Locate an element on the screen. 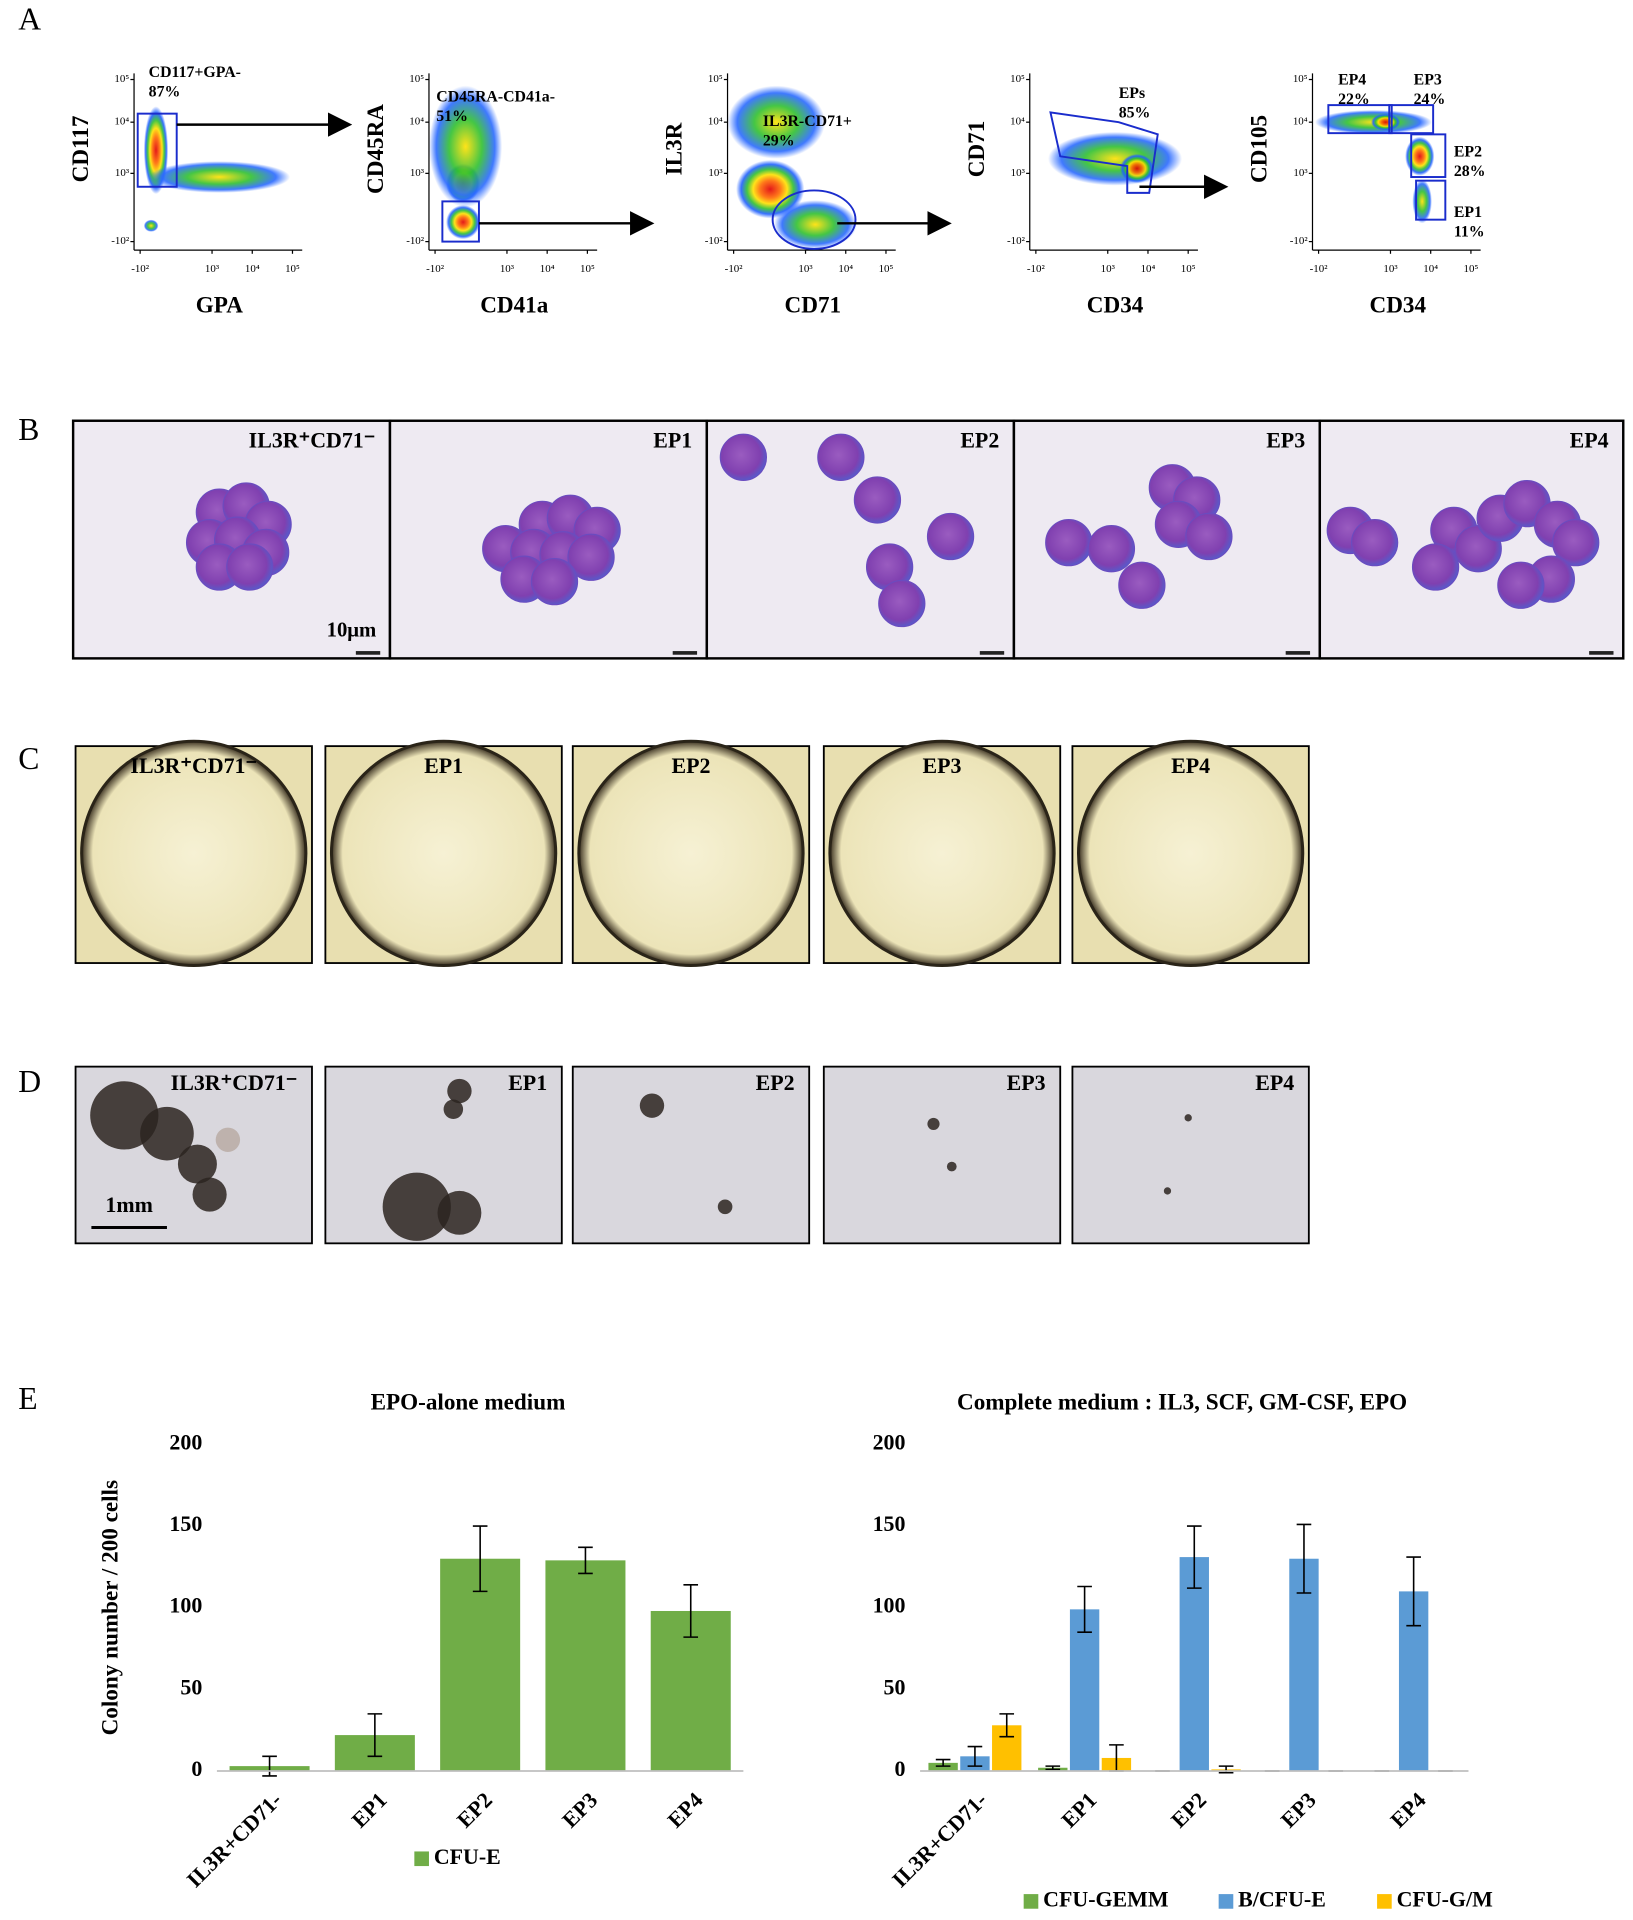  image-label: EP1 is located at coordinates (527, 1082).